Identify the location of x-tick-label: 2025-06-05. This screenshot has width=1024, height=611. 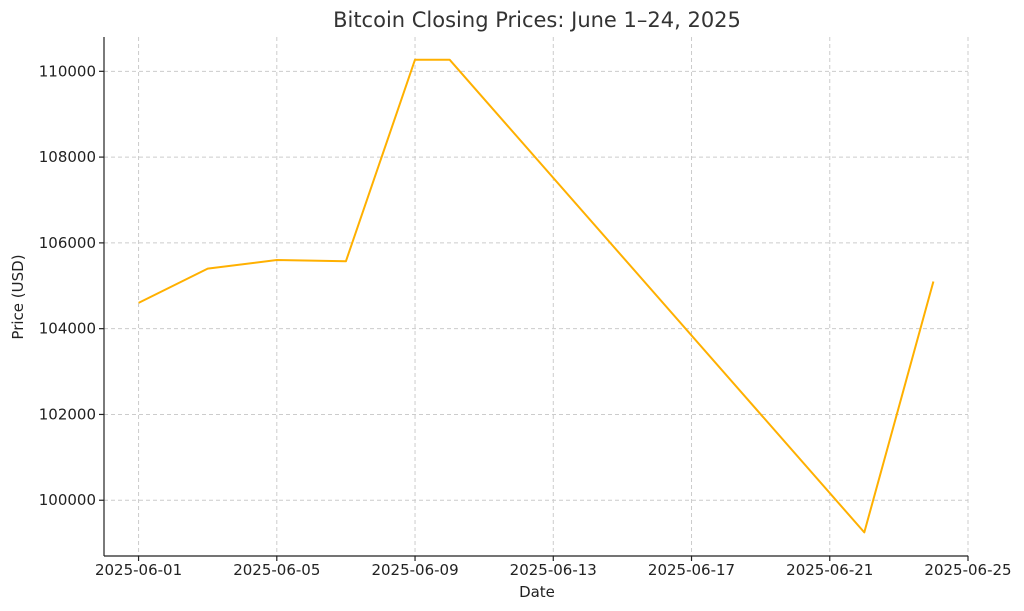
(276, 570).